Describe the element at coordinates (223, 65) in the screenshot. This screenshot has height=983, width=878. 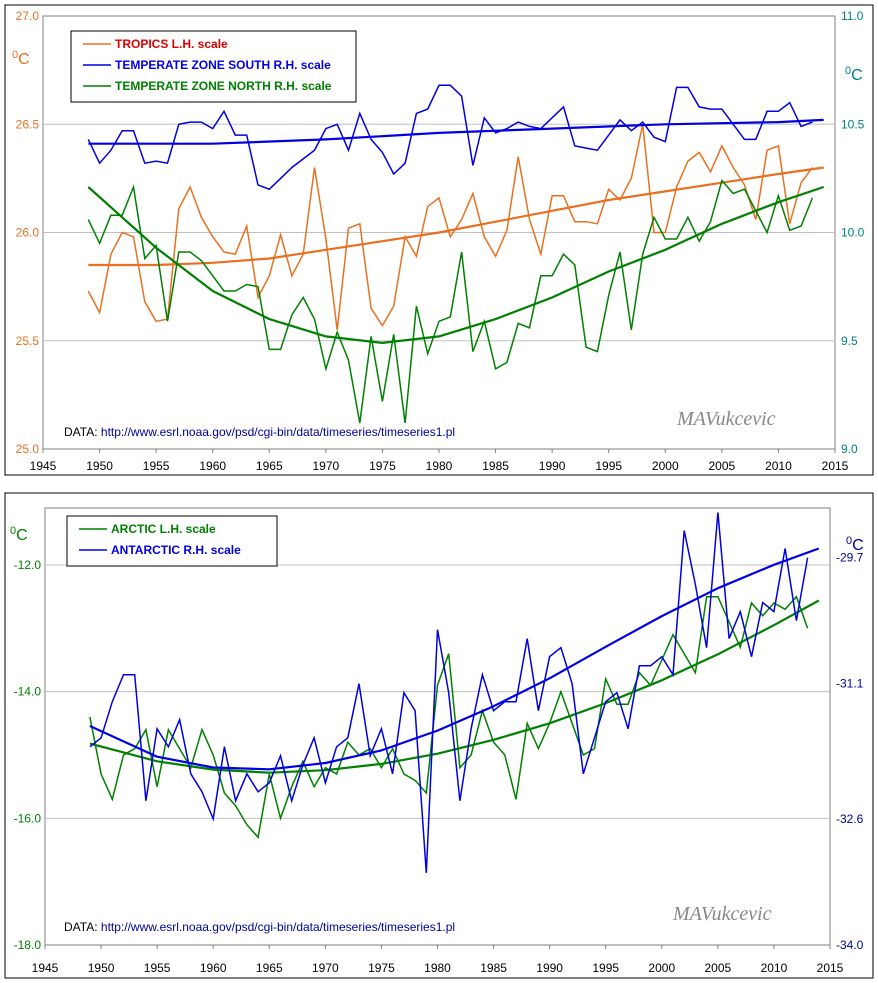
I see `p1-legend-label-1: TEMPERATE ZONE SOUTH R.H. scale` at that location.